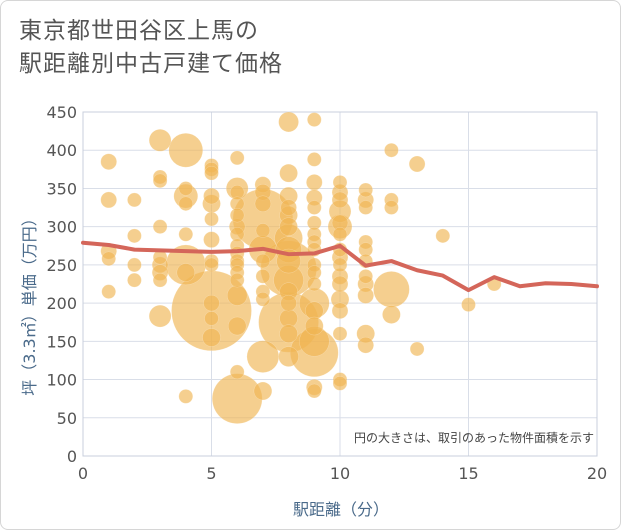  I want to click on y-tick-label: 100, so click(61, 380).